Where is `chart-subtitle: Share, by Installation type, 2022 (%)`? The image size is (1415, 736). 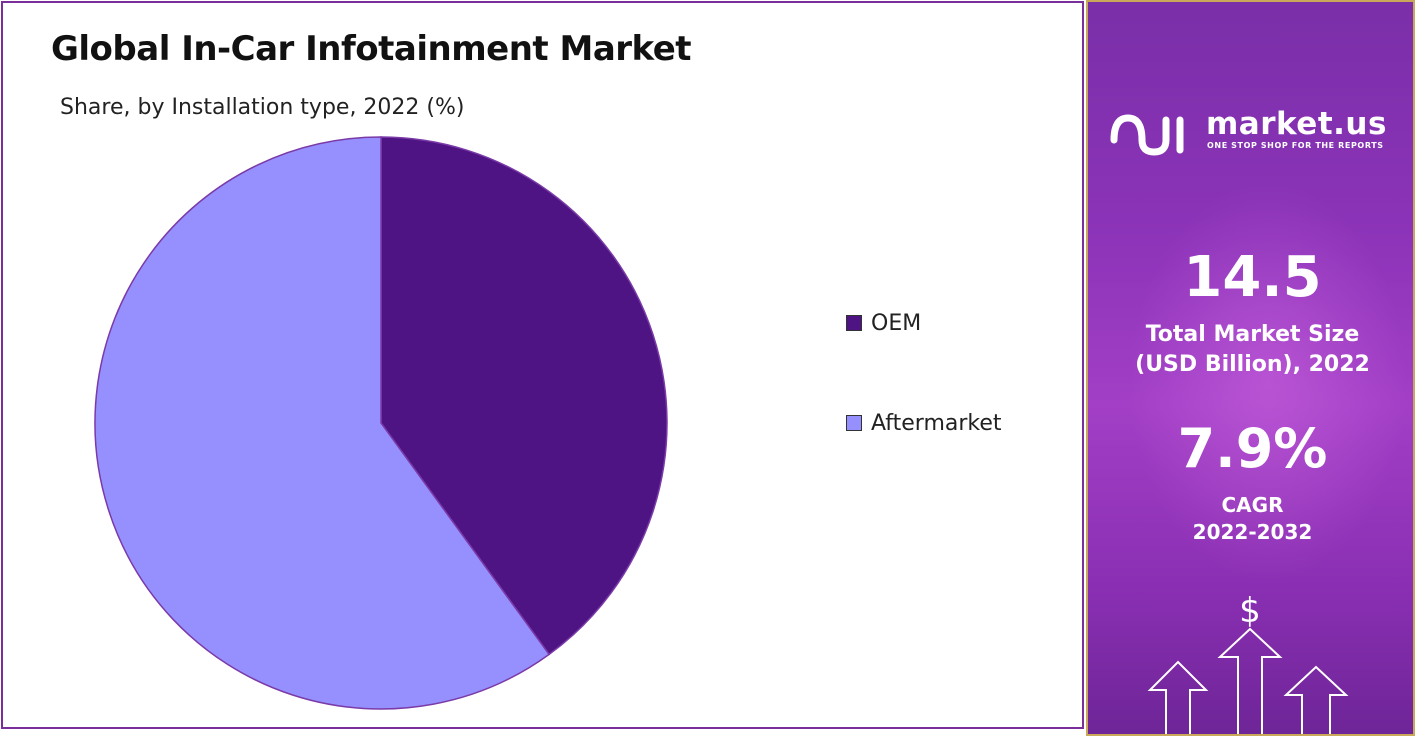 chart-subtitle: Share, by Installation type, 2022 (%) is located at coordinates (262, 107).